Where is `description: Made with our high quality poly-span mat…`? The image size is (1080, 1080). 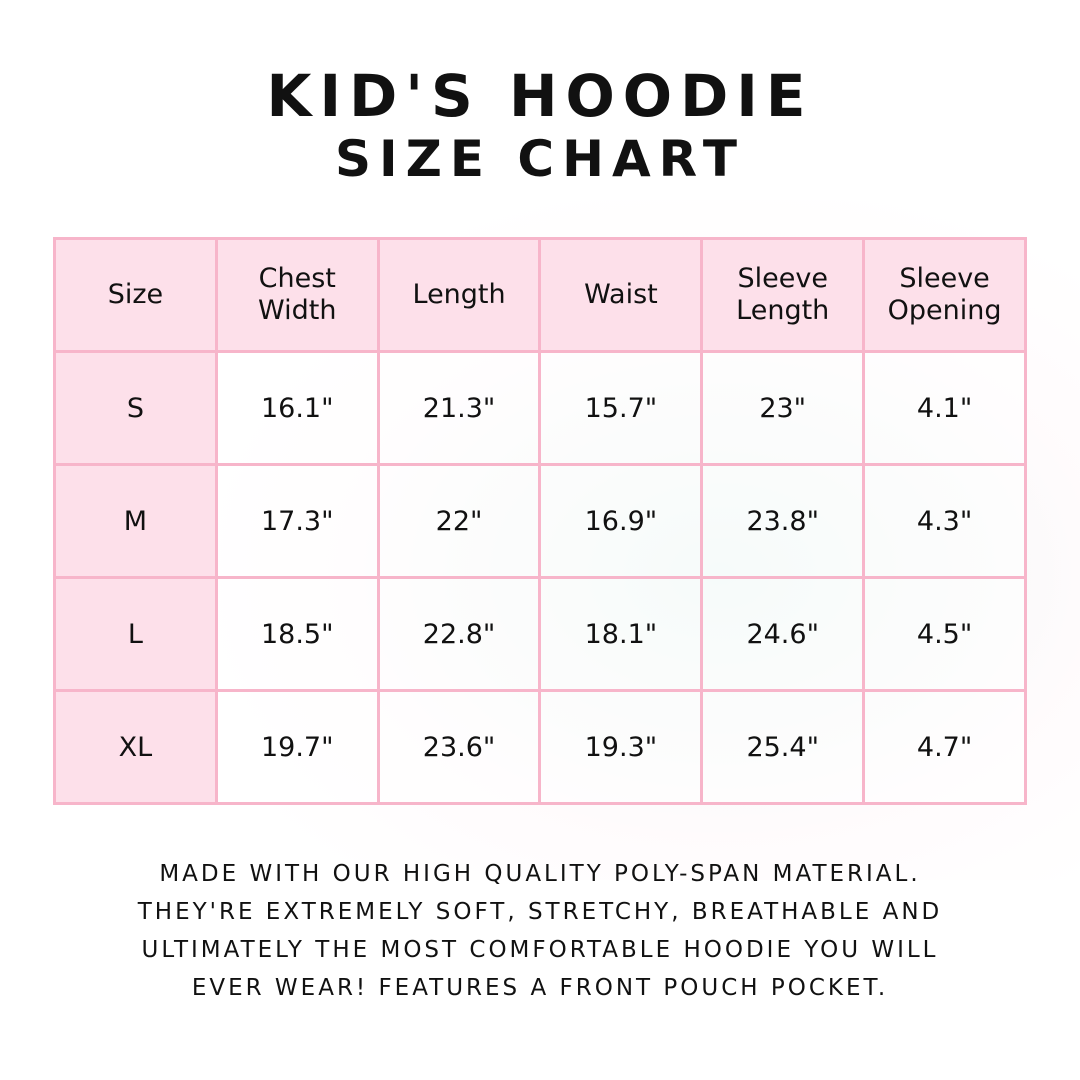 description: Made with our high quality poly-span mat… is located at coordinates (540, 931).